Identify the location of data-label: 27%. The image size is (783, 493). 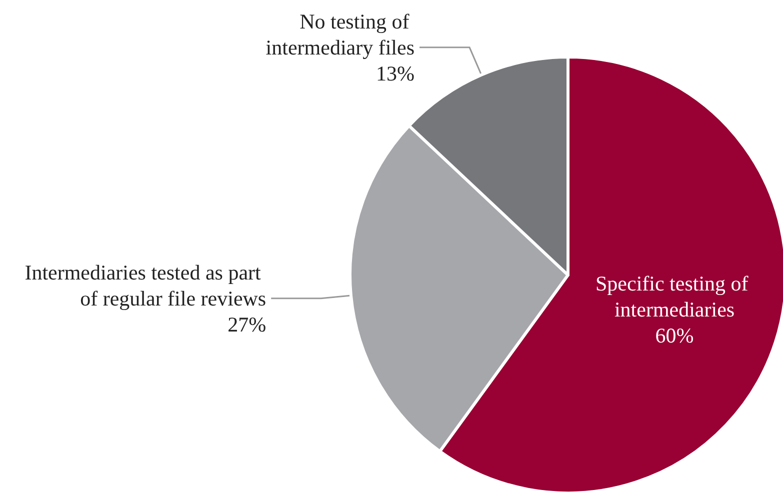
(247, 324).